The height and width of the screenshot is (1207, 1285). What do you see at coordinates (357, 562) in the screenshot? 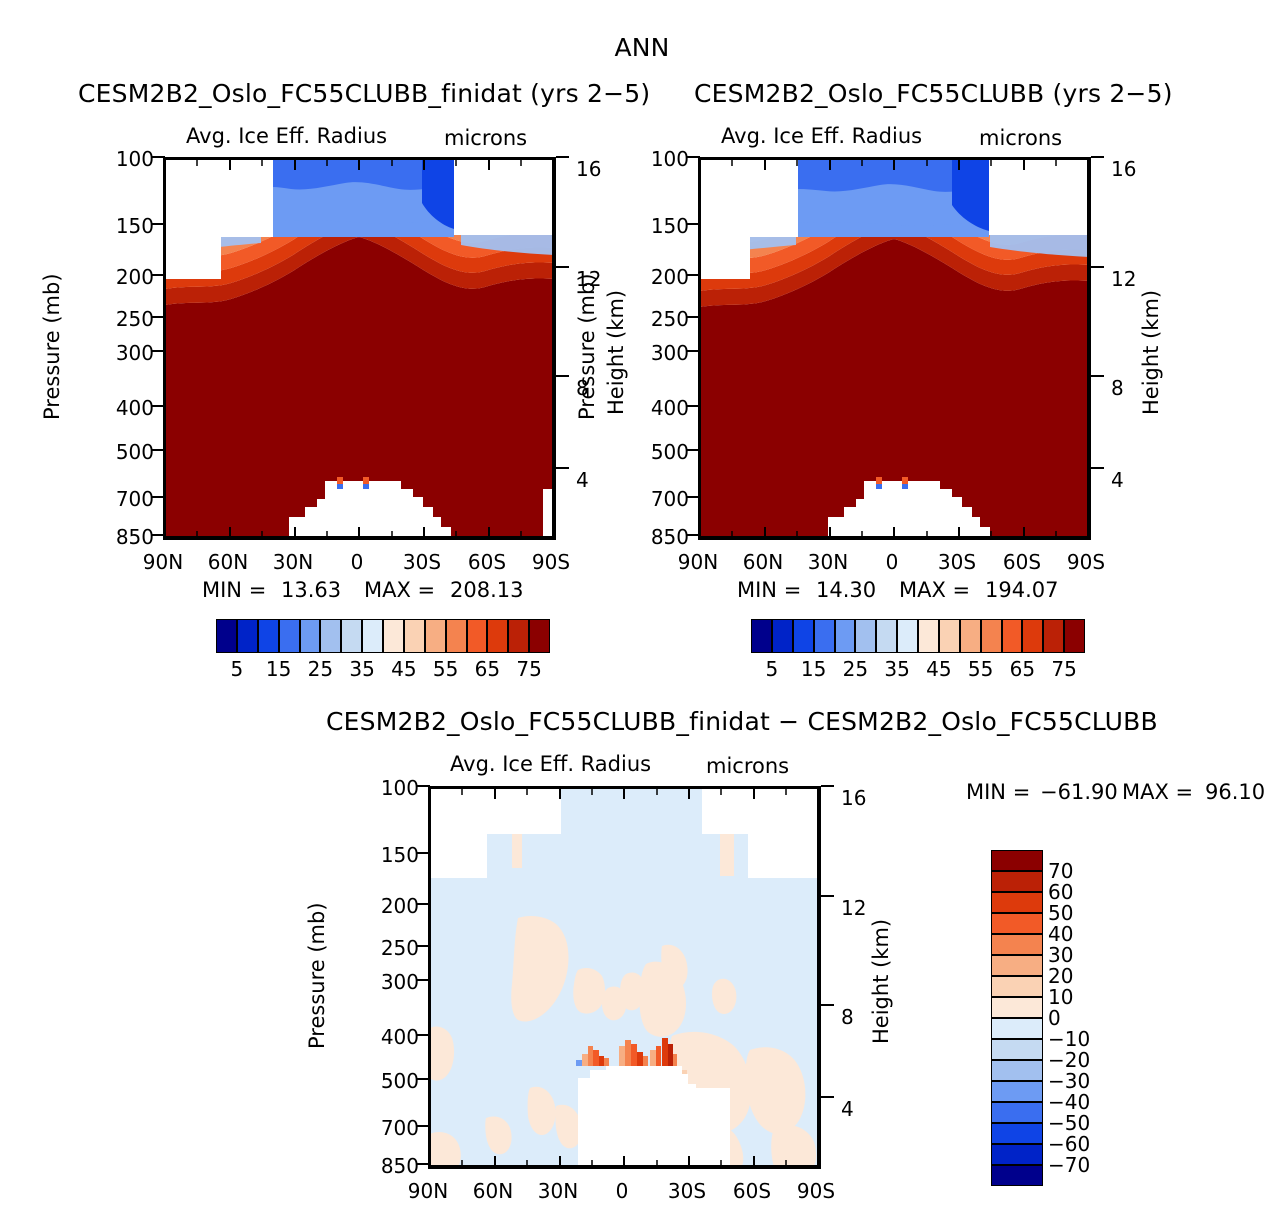
I see `xtick-0: 0` at bounding box center [357, 562].